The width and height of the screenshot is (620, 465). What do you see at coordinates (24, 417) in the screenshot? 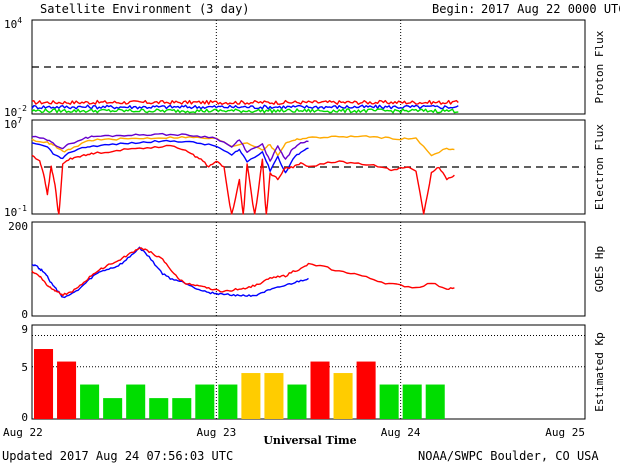
I see `estimated-kp-y-tick-label: 0` at bounding box center [24, 417].